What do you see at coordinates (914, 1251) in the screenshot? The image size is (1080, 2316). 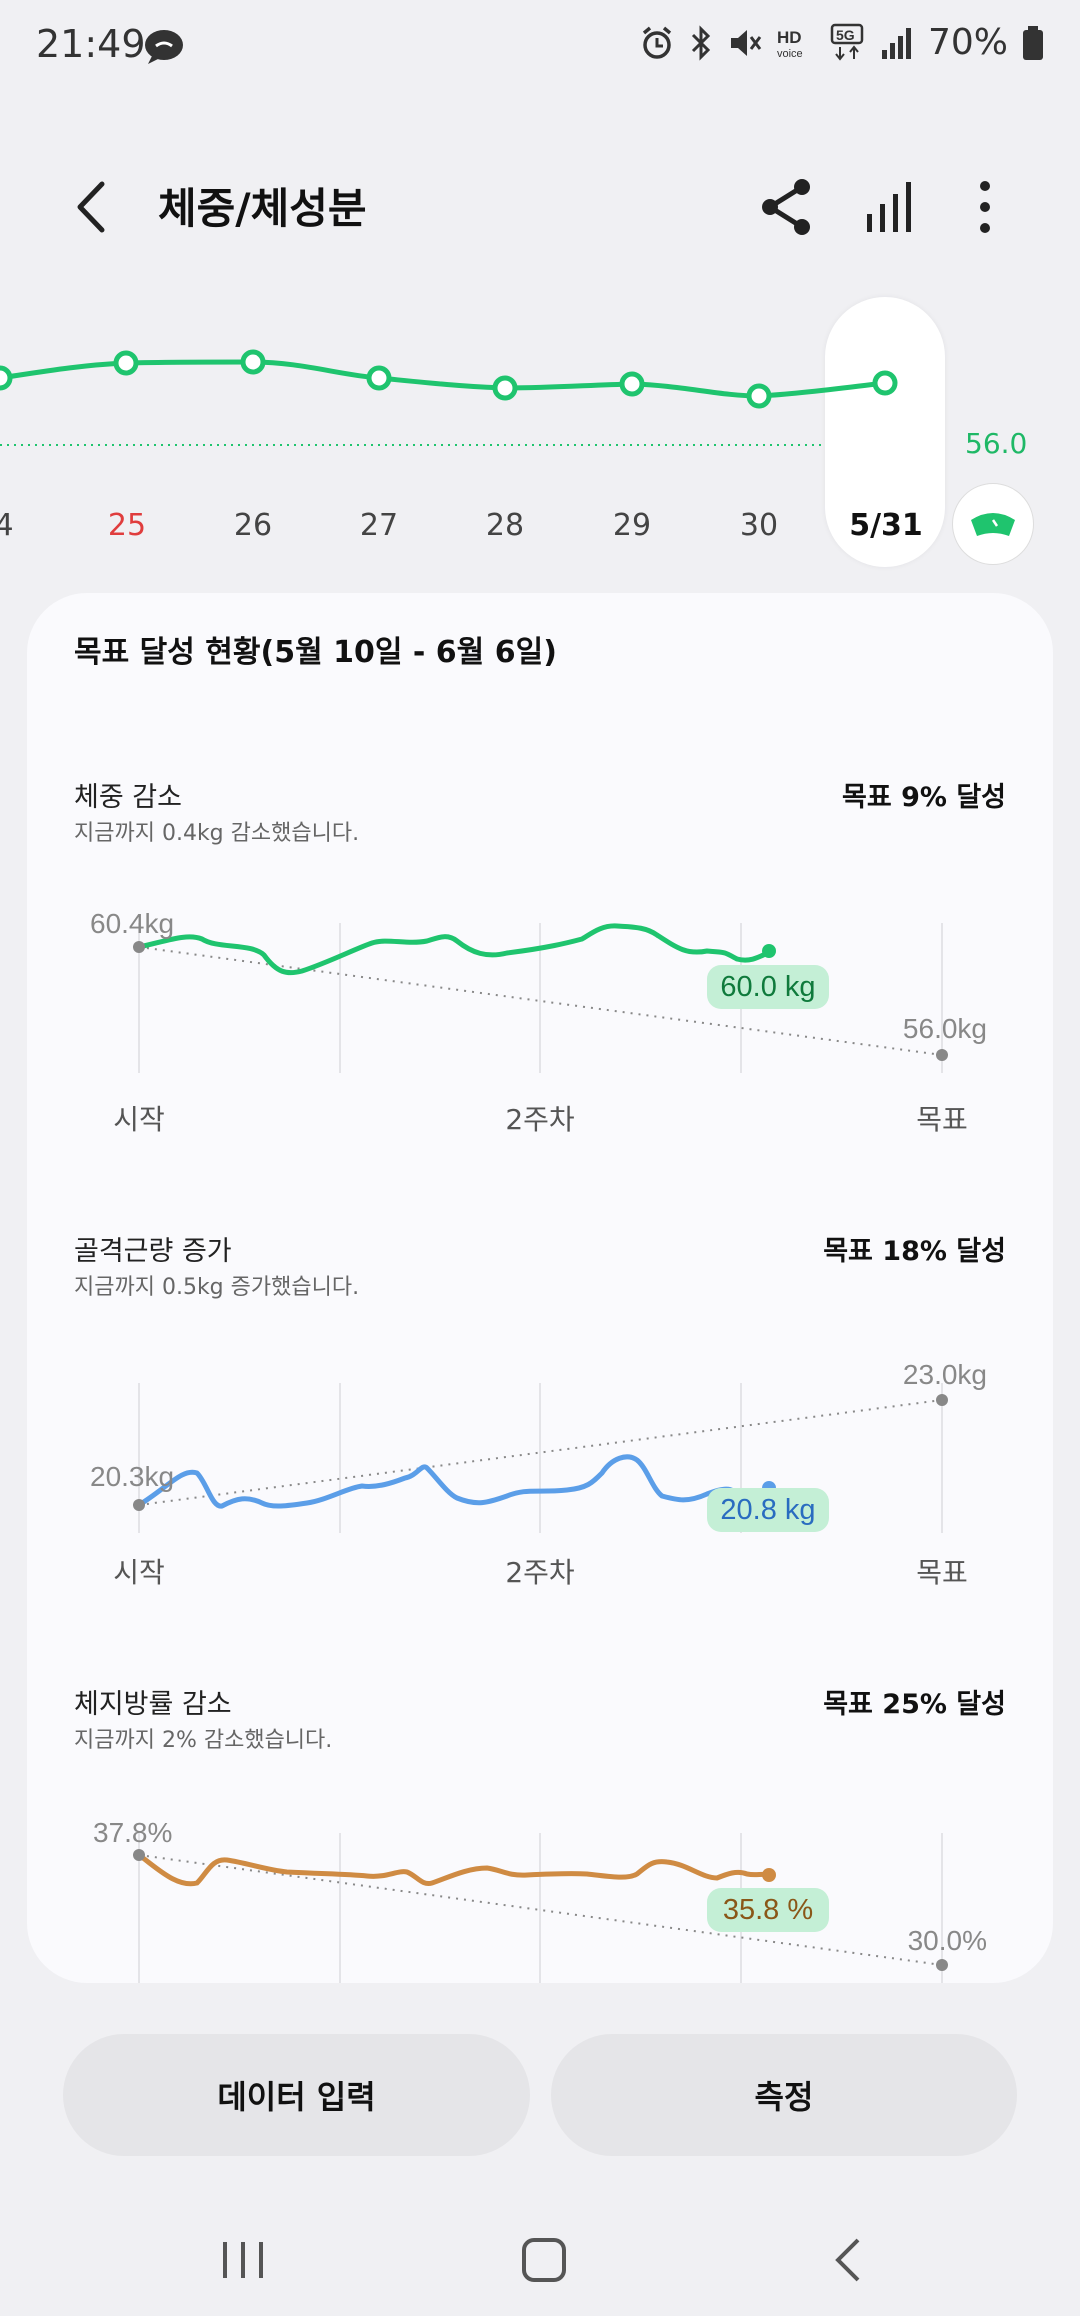 I see `section-achievement: 목표 18% 달성` at bounding box center [914, 1251].